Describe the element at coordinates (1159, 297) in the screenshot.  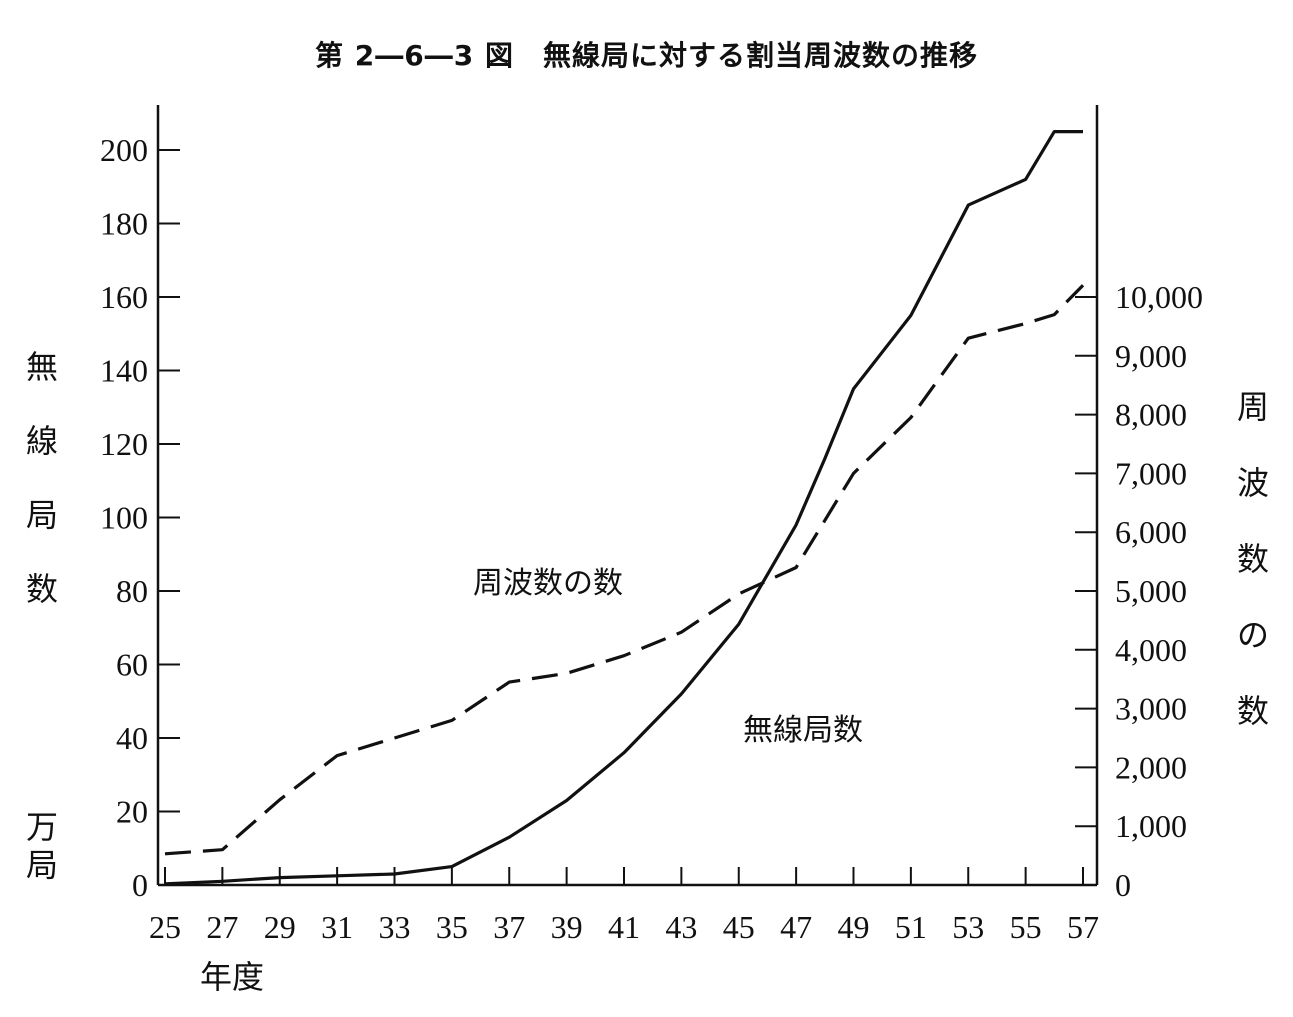
I see `y-right-tick-label: 10,000` at that location.